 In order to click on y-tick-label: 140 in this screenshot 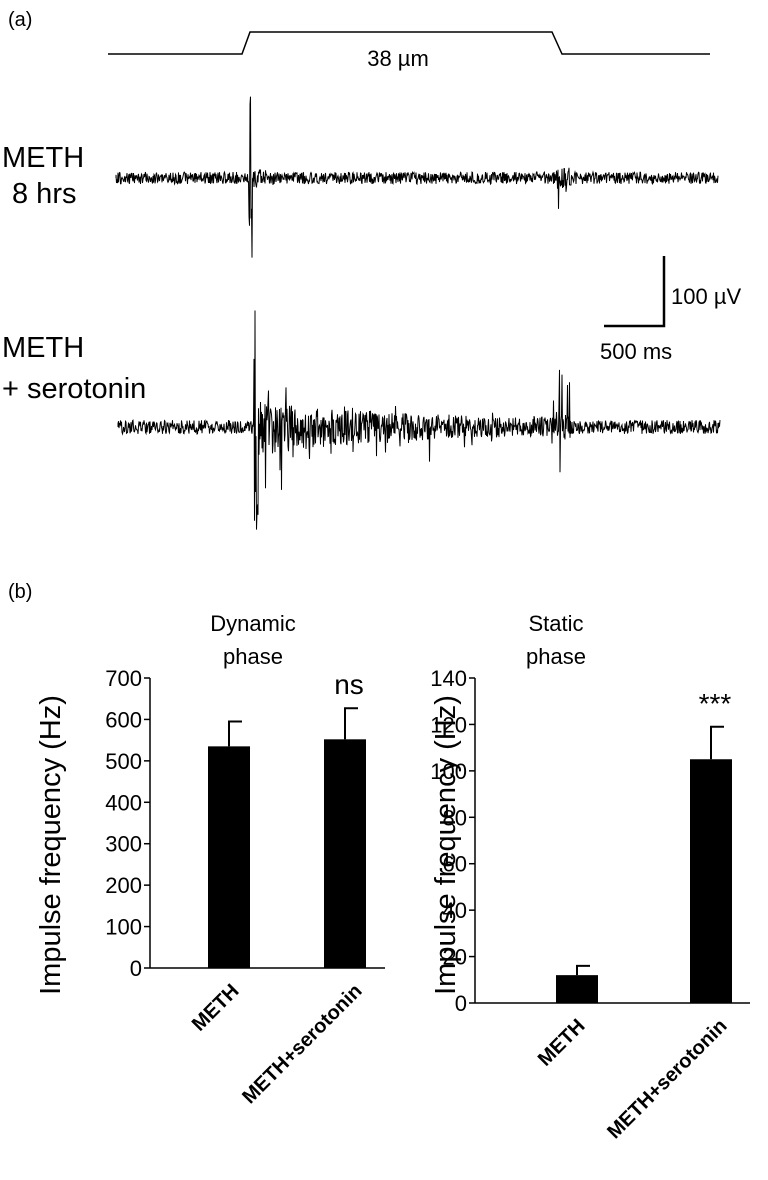, I will do `click(448, 678)`.